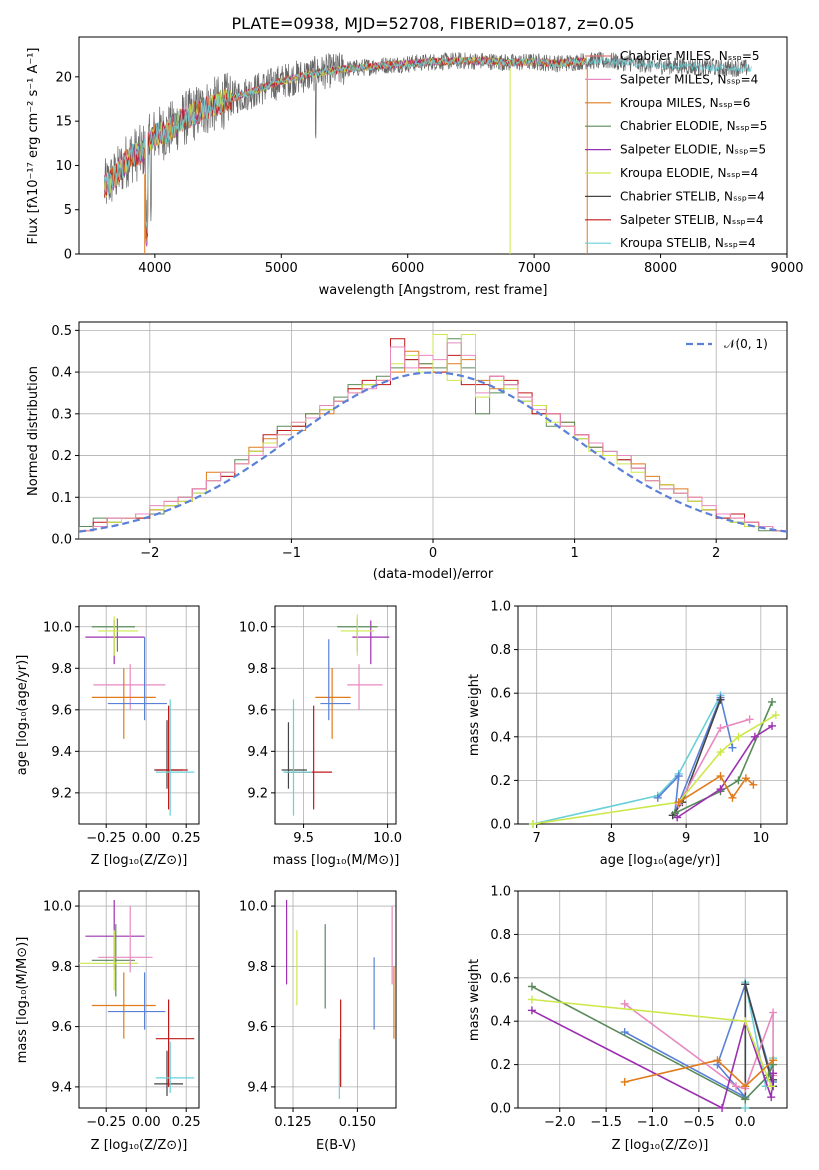  Describe the element at coordinates (688, 243) in the screenshot. I see `legend-label: Kroupa STELIB, Nₛₛₚ=4` at that location.